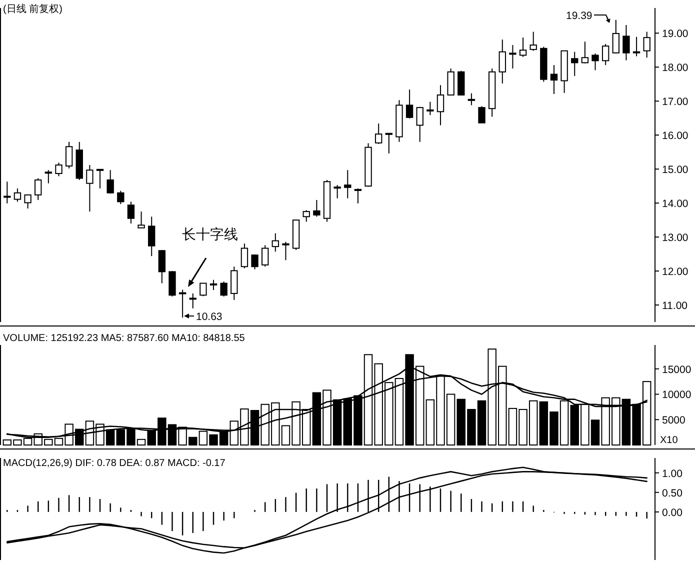 This screenshot has width=695, height=563. I want to click on y-tick-label: 5000, so click(674, 420).